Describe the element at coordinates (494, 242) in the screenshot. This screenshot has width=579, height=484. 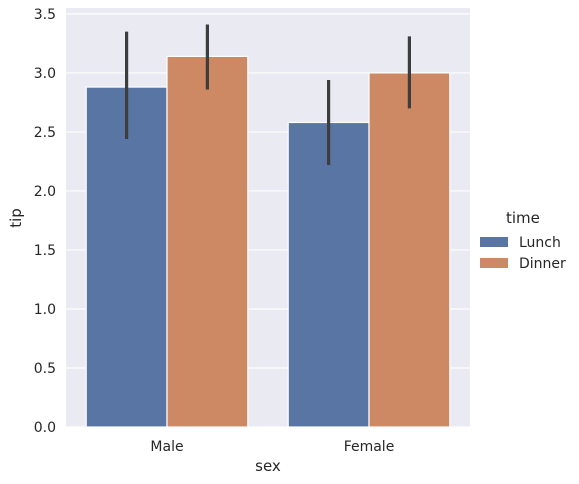
I see `legend-swatch-lunch` at that location.